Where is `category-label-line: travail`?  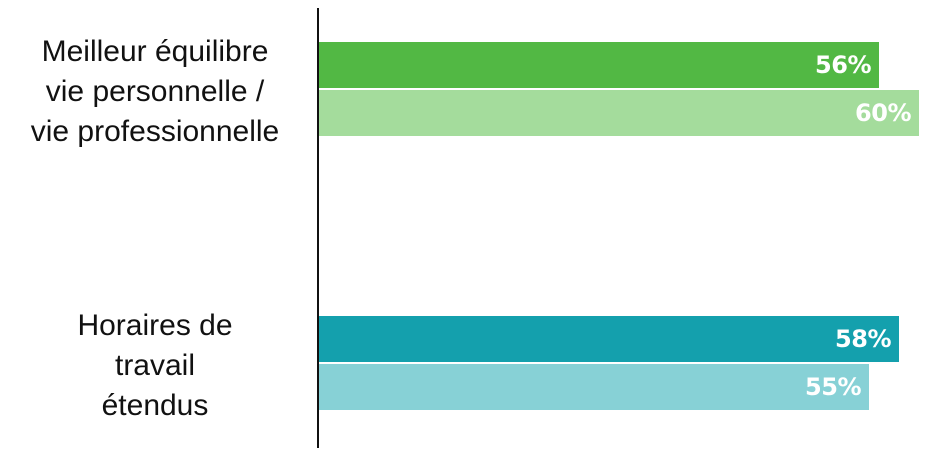
category-label-line: travail is located at coordinates (155, 365).